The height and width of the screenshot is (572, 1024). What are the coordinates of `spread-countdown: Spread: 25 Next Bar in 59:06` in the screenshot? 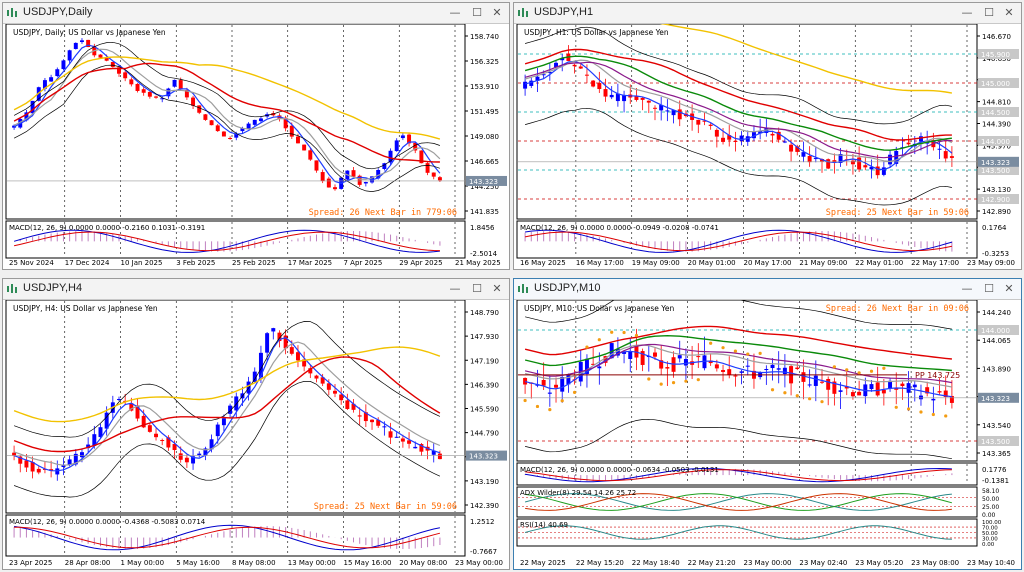 It's located at (897, 213).